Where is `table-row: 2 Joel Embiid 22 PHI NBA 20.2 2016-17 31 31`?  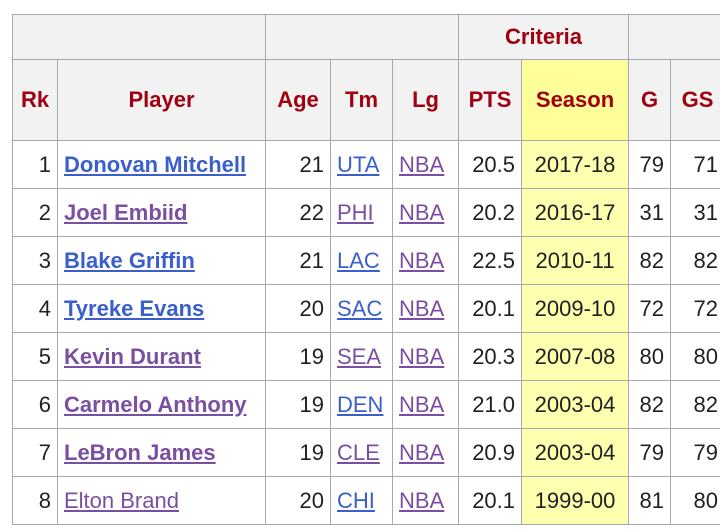 table-row: 2 Joel Embiid 22 PHI NBA 20.2 2016-17 31 31 is located at coordinates (366, 212).